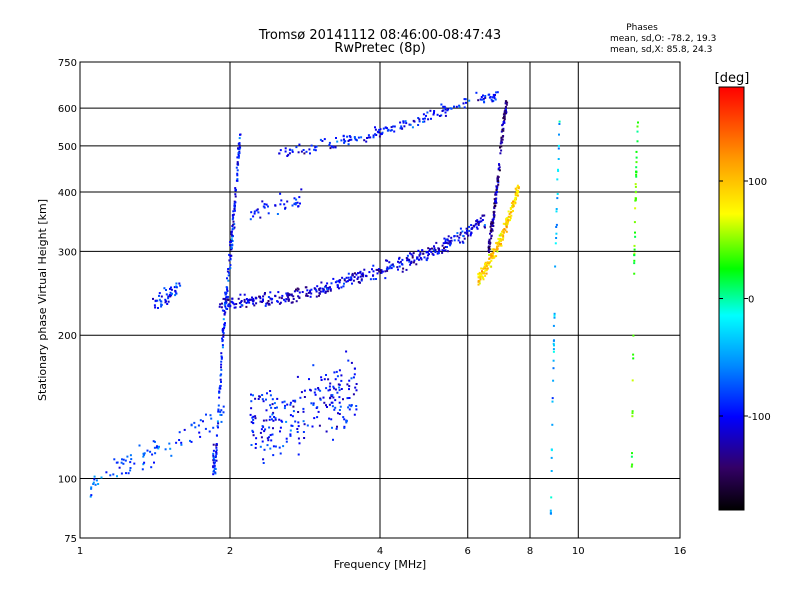 Image resolution: width=800 pixels, height=600 pixels. Describe the element at coordinates (578, 551) in the screenshot. I see `x-tick-label: 10` at that location.